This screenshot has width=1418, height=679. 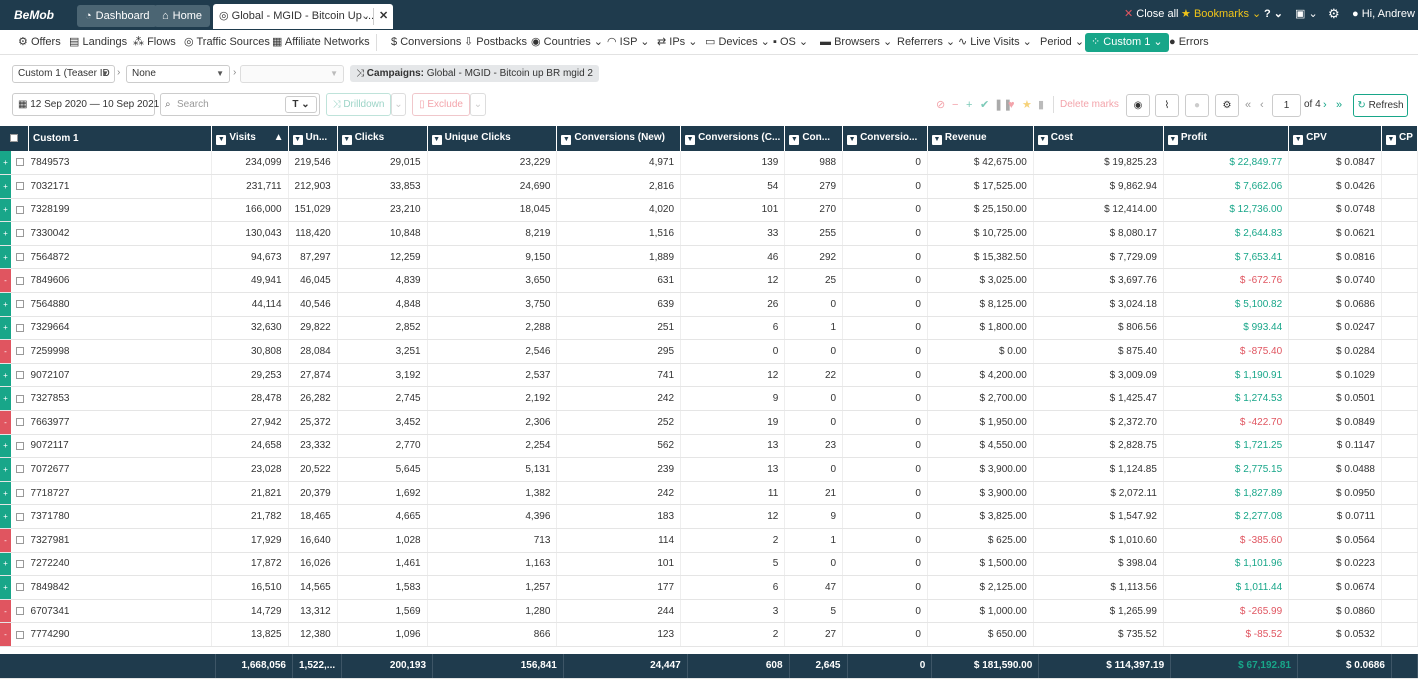 I want to click on col-revenue: ▼ Revenue, so click(x=980, y=138).